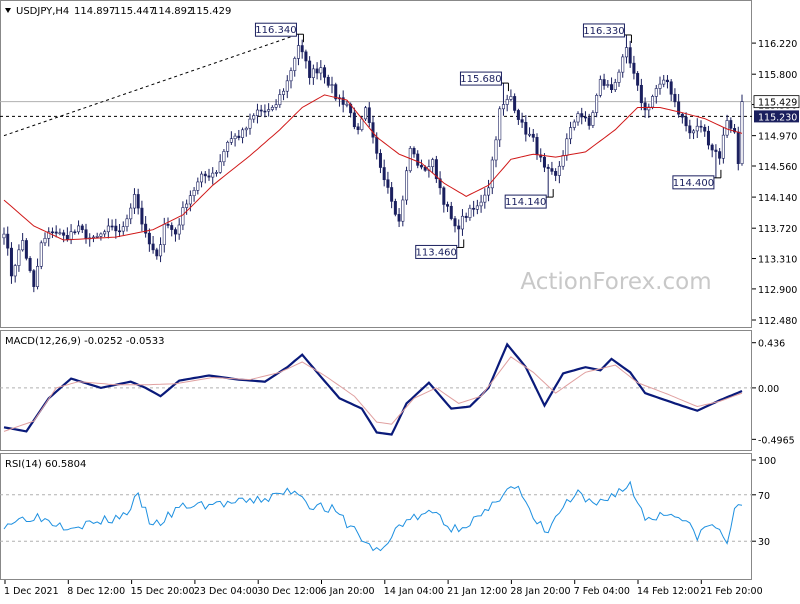  What do you see at coordinates (777, 117) in the screenshot?
I see `hline-price-tag-label: 115.230` at bounding box center [777, 117].